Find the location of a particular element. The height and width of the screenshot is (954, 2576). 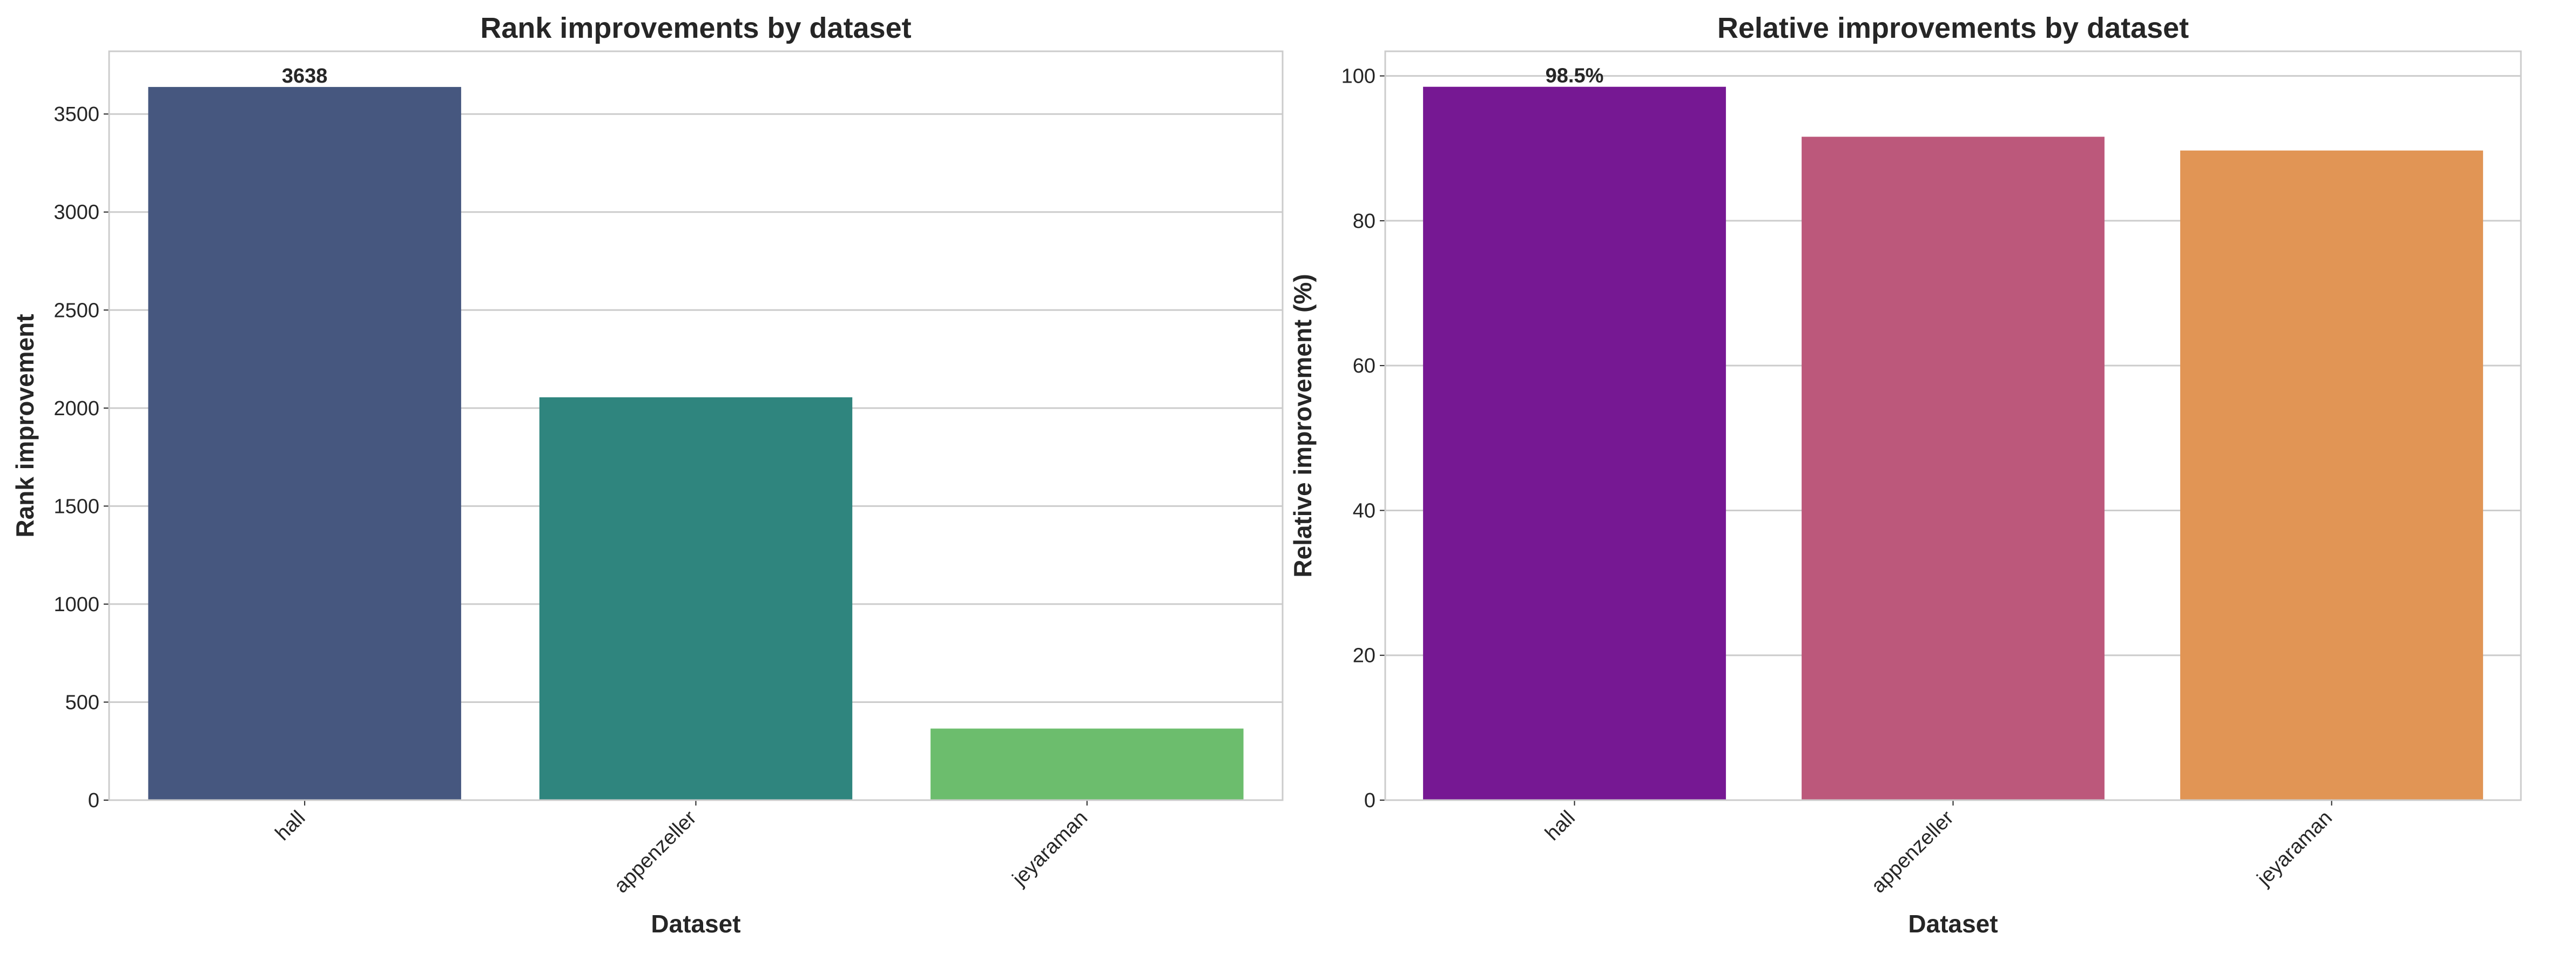

y-tick-label: 2500 is located at coordinates (76, 310).